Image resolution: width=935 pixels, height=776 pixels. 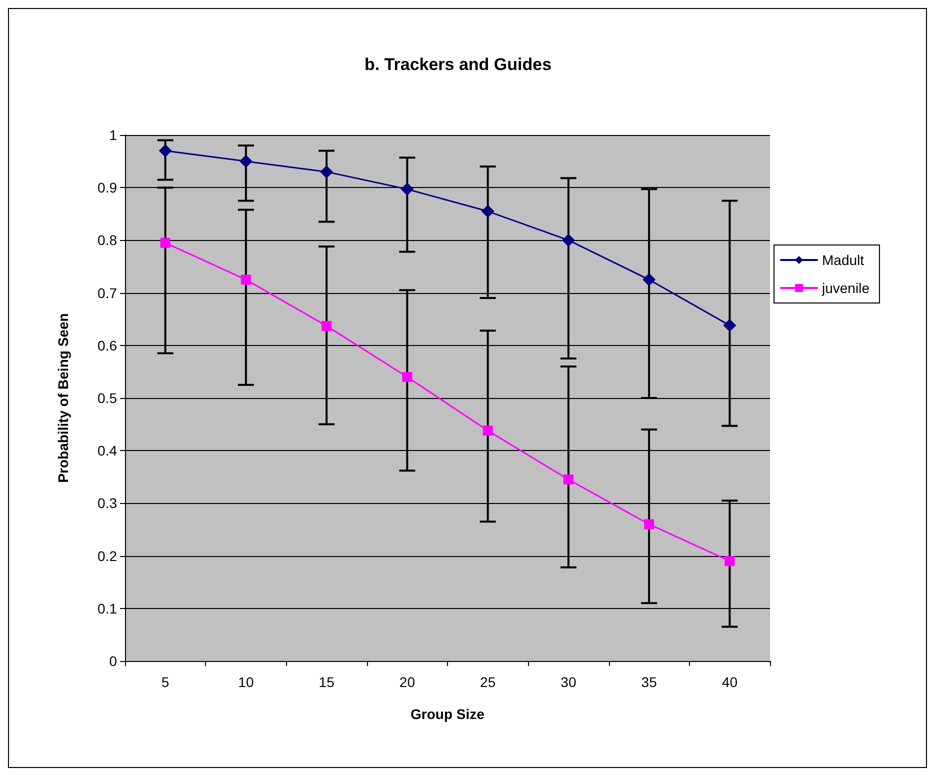 I want to click on x-tick-label: 5, so click(x=165, y=682).